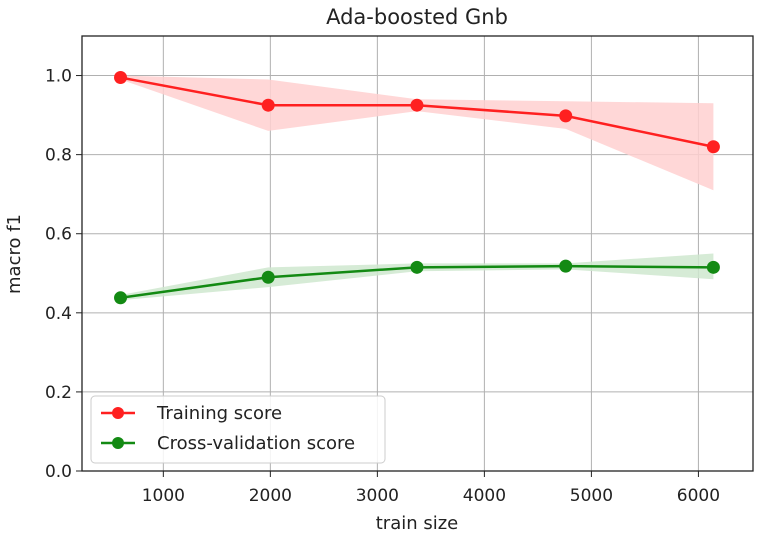 The width and height of the screenshot is (784, 538). Describe the element at coordinates (163, 496) in the screenshot. I see `x-tick-label: 1000` at that location.